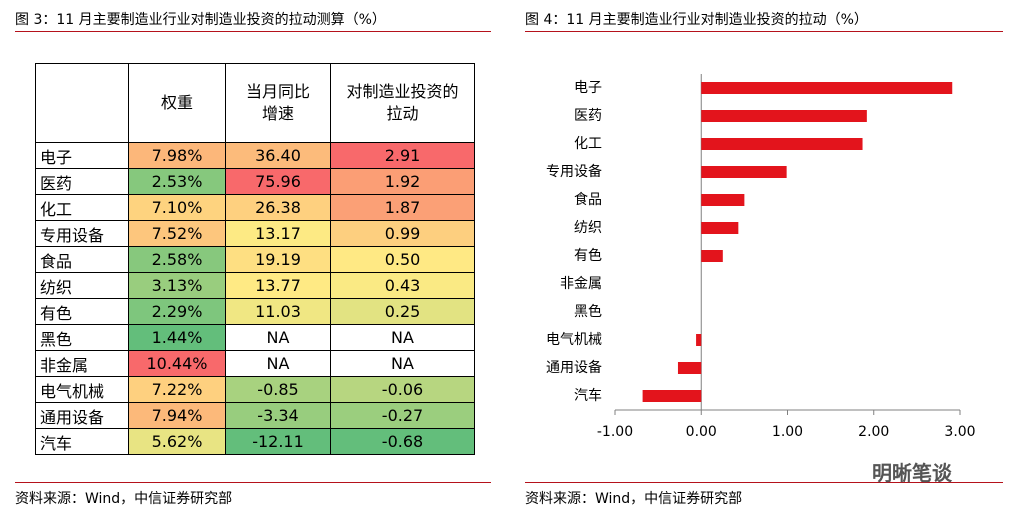 The image size is (1019, 518). What do you see at coordinates (278, 181) in the screenshot?
I see `table-cell: 75.96` at bounding box center [278, 181].